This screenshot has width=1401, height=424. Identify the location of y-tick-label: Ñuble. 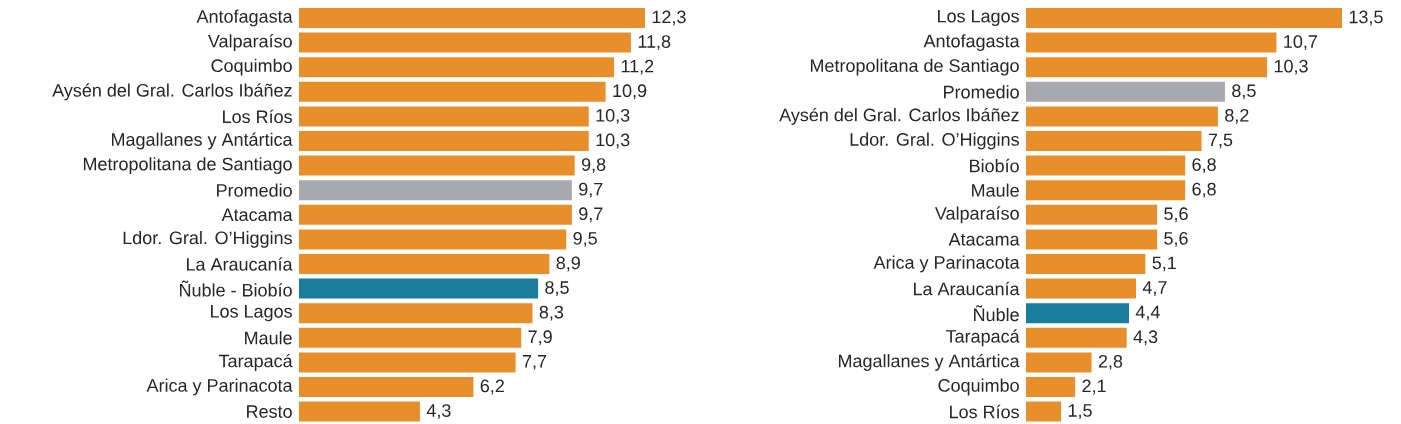
(996, 313).